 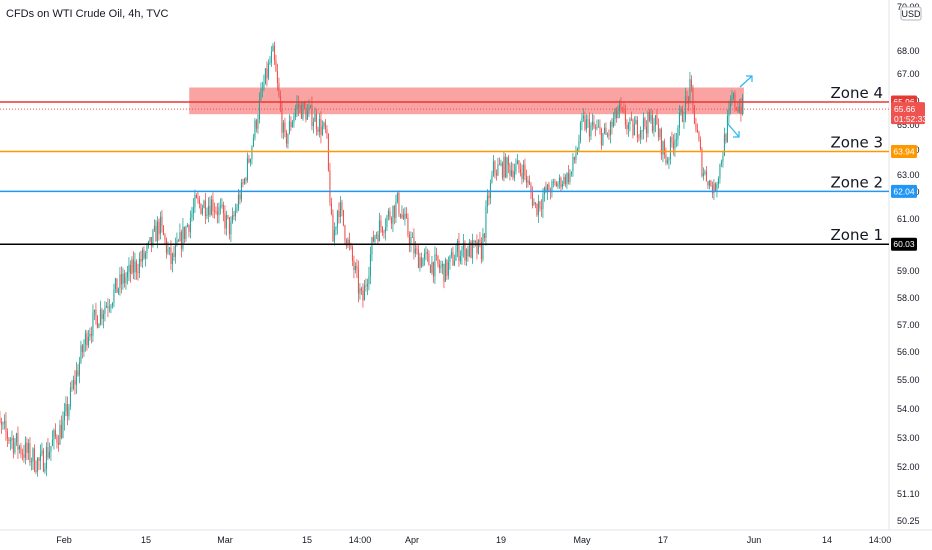 I want to click on countdown-text: 01:52:33, so click(x=910, y=119).